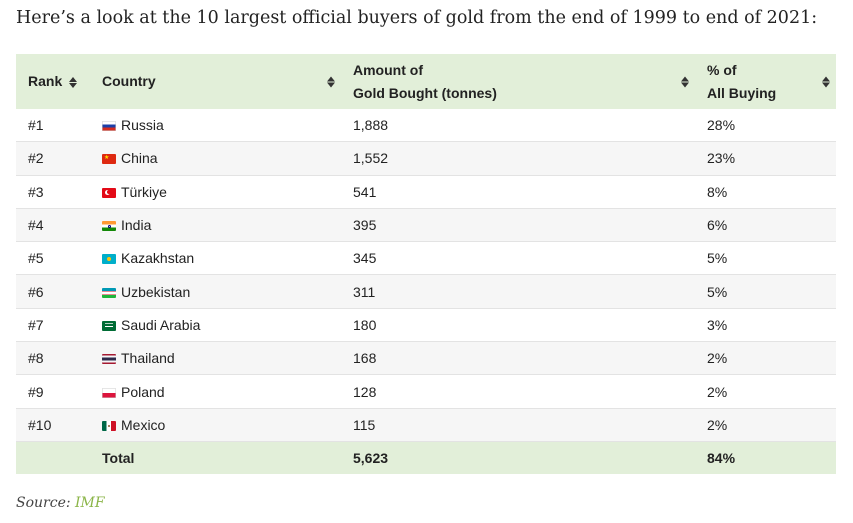  Describe the element at coordinates (158, 258) in the screenshot. I see `country-name: Kazakhstan` at that location.